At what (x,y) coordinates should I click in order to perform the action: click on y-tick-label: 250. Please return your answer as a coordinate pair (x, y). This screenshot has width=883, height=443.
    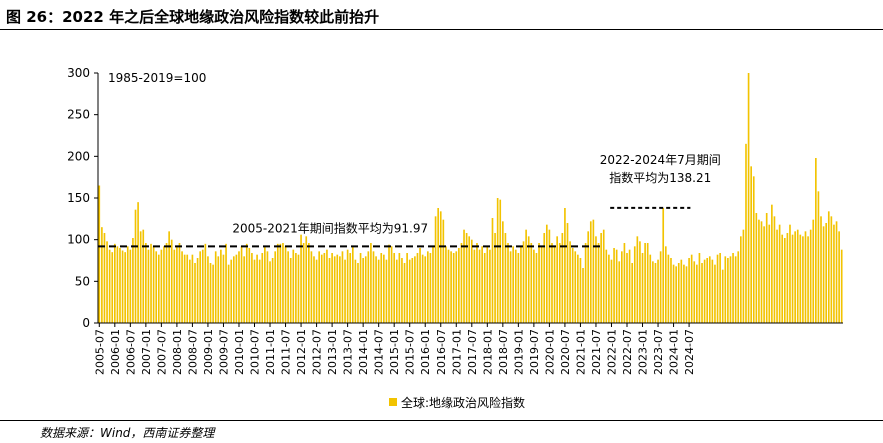
    Looking at the image, I should click on (78, 115).